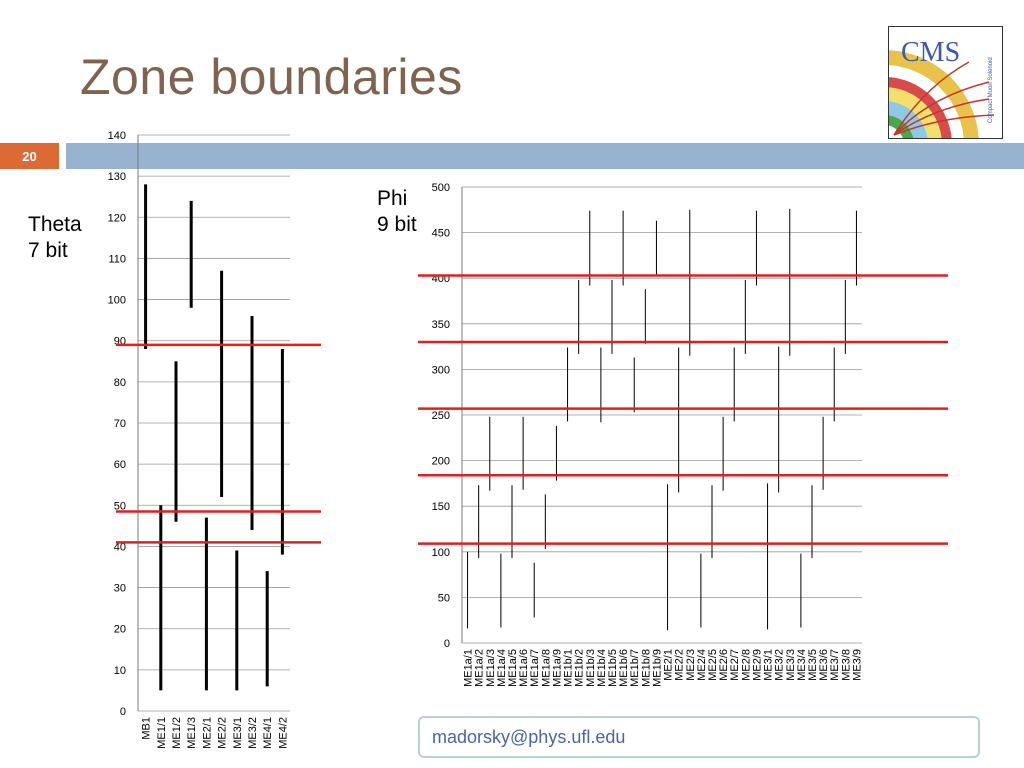 This screenshot has width=1024, height=768. What do you see at coordinates (120, 383) in the screenshot?
I see `y-tick-label: 80` at bounding box center [120, 383].